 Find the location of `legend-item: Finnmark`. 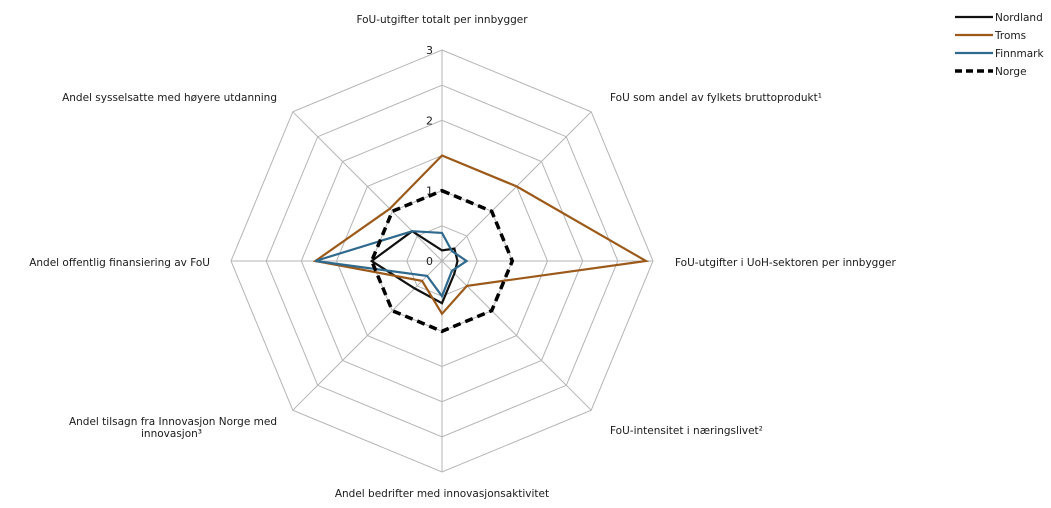

legend-item: Finnmark is located at coordinates (999, 54).